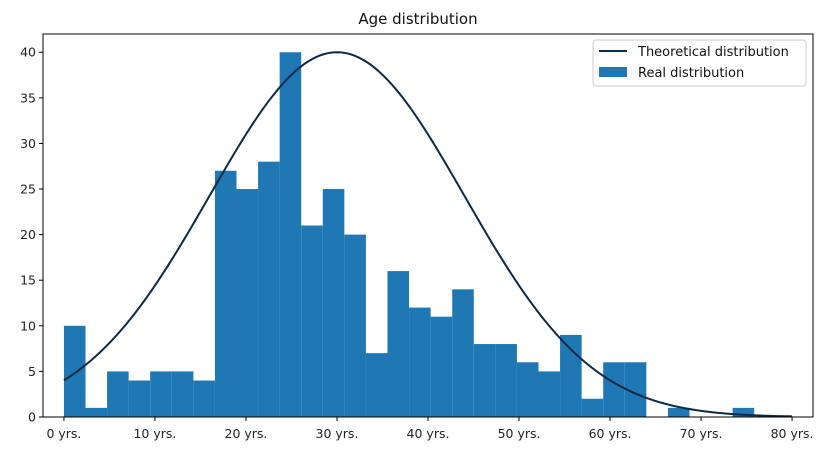 This screenshot has width=822, height=451. I want to click on x-tick-label: 0 yrs., so click(63, 433).